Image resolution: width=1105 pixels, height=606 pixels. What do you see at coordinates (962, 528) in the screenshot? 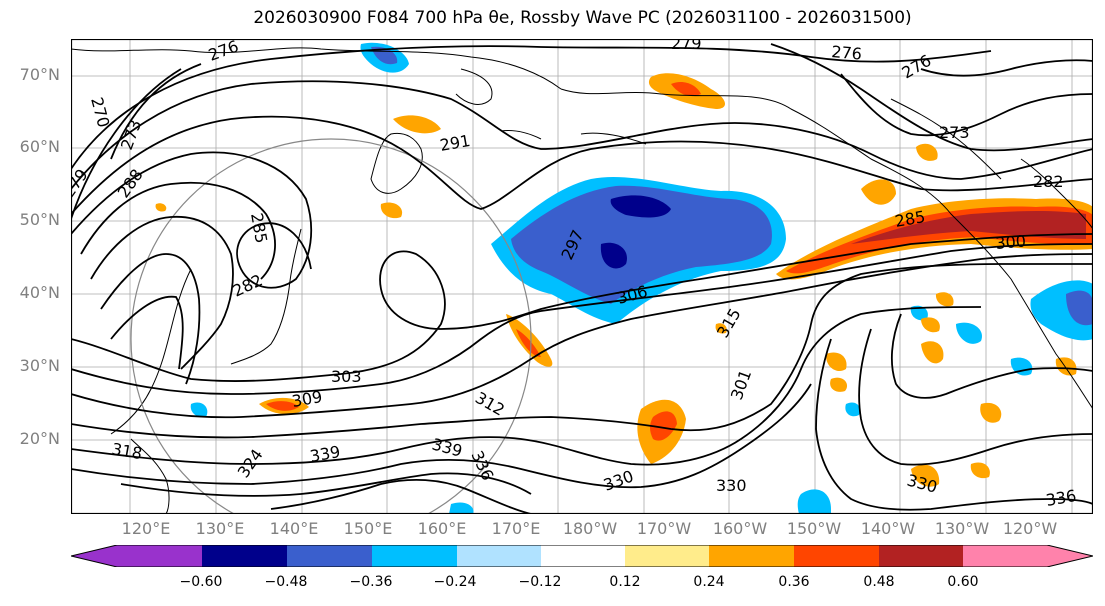
I see `lon-label: 130°W` at bounding box center [962, 528].